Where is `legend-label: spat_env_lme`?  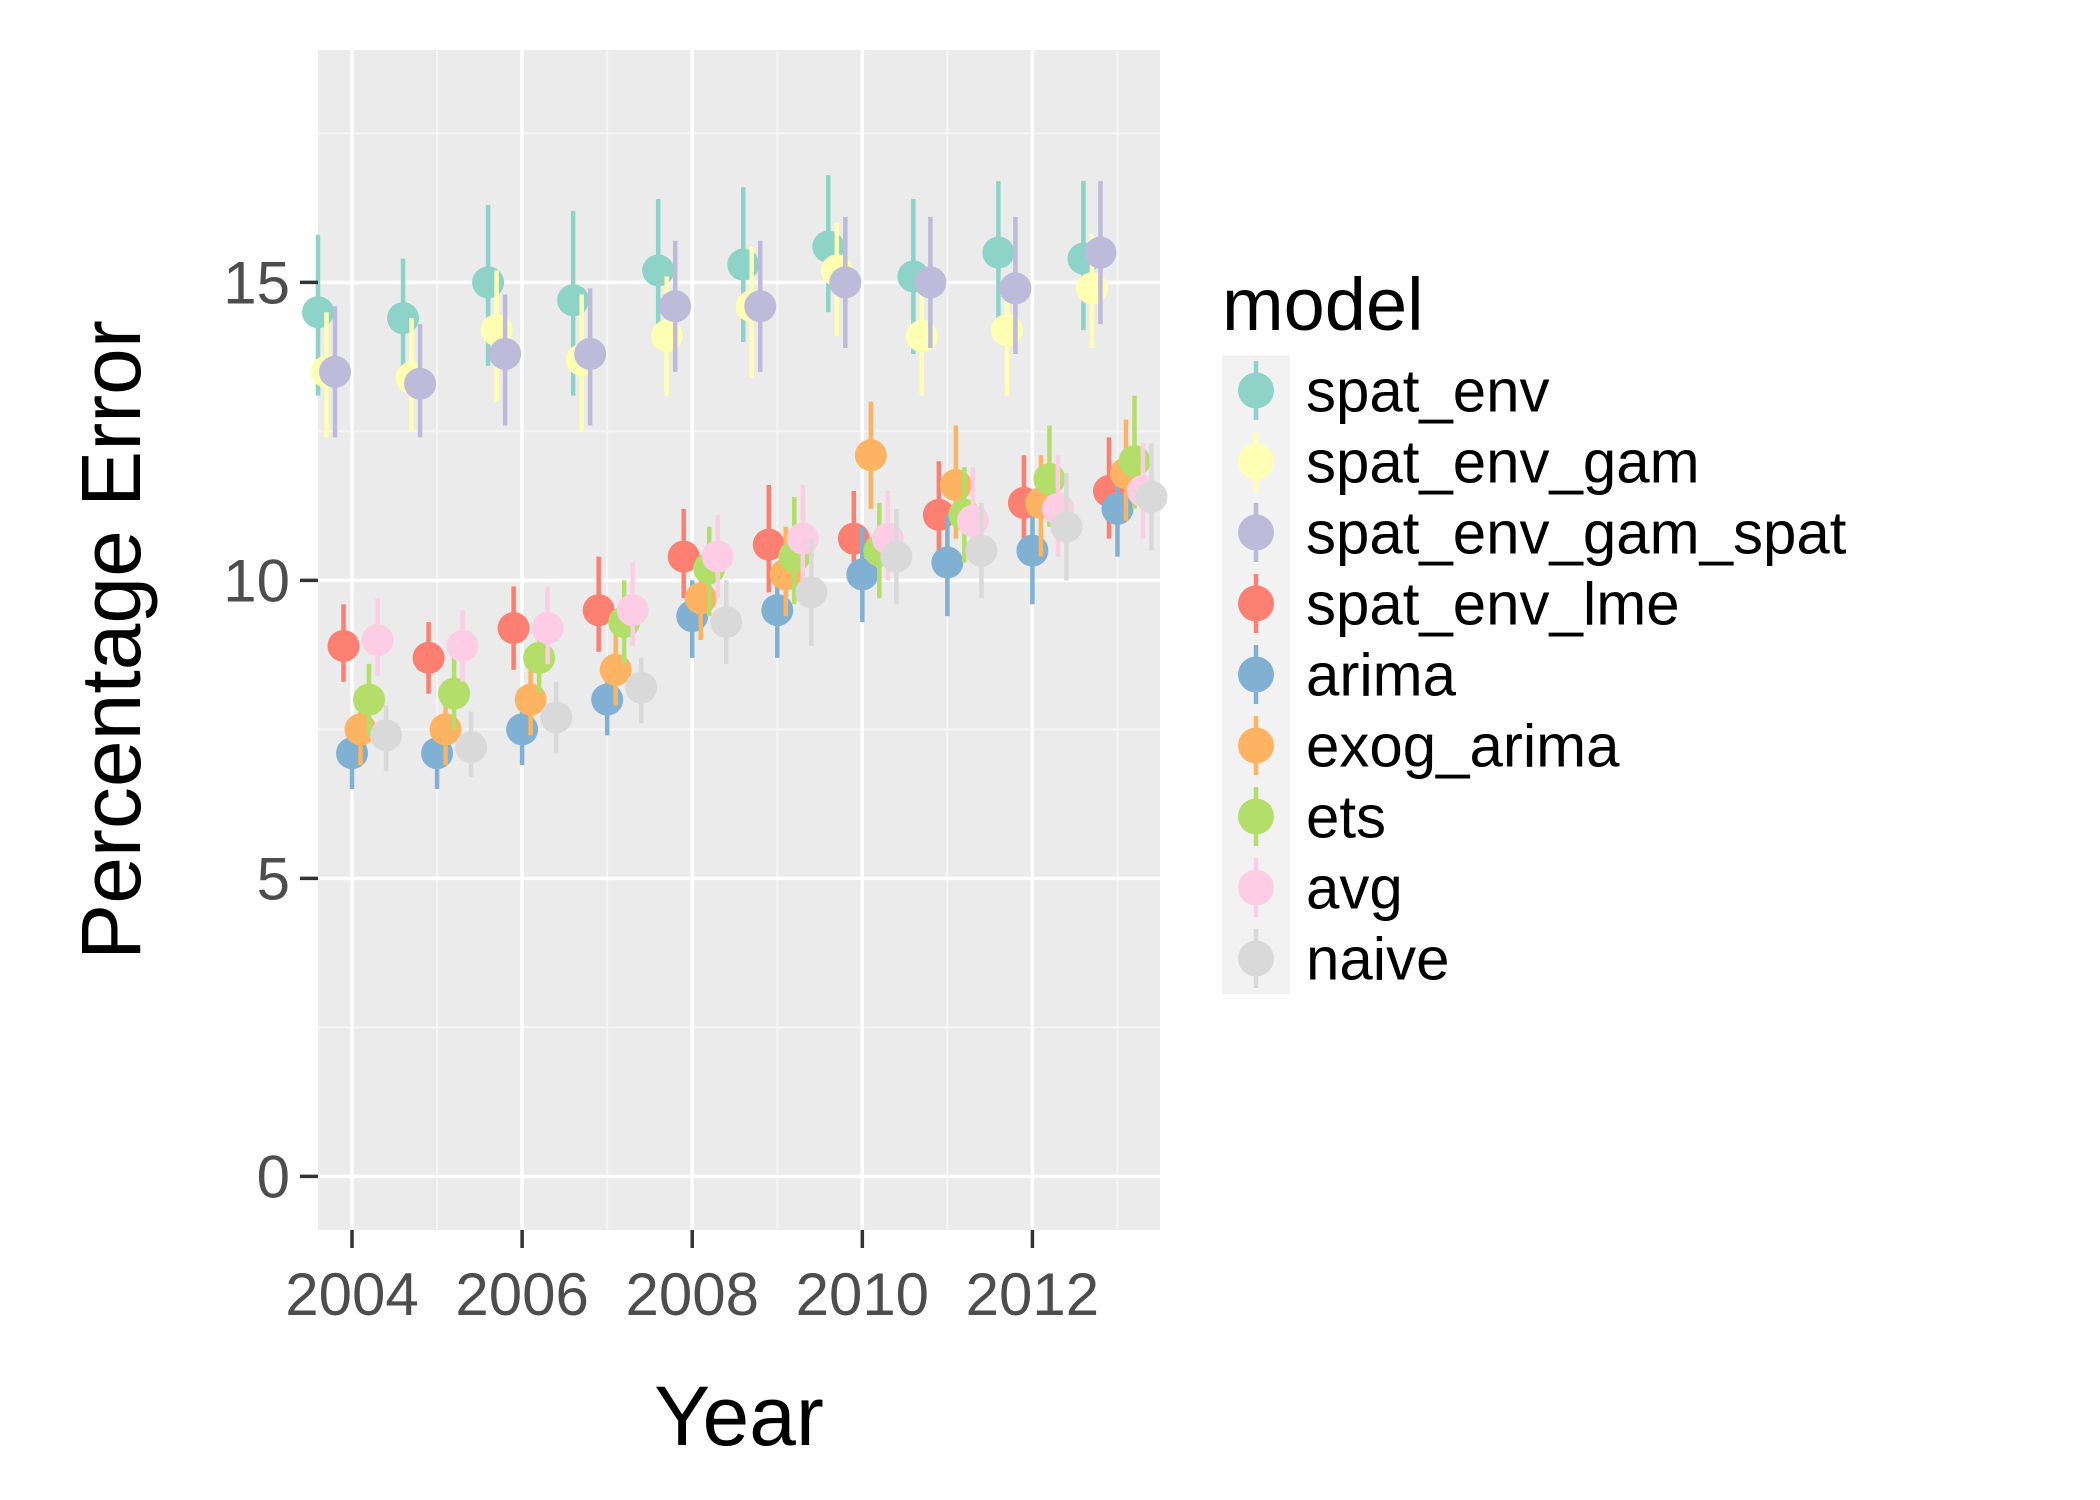
legend-label: spat_env_lme is located at coordinates (1493, 604).